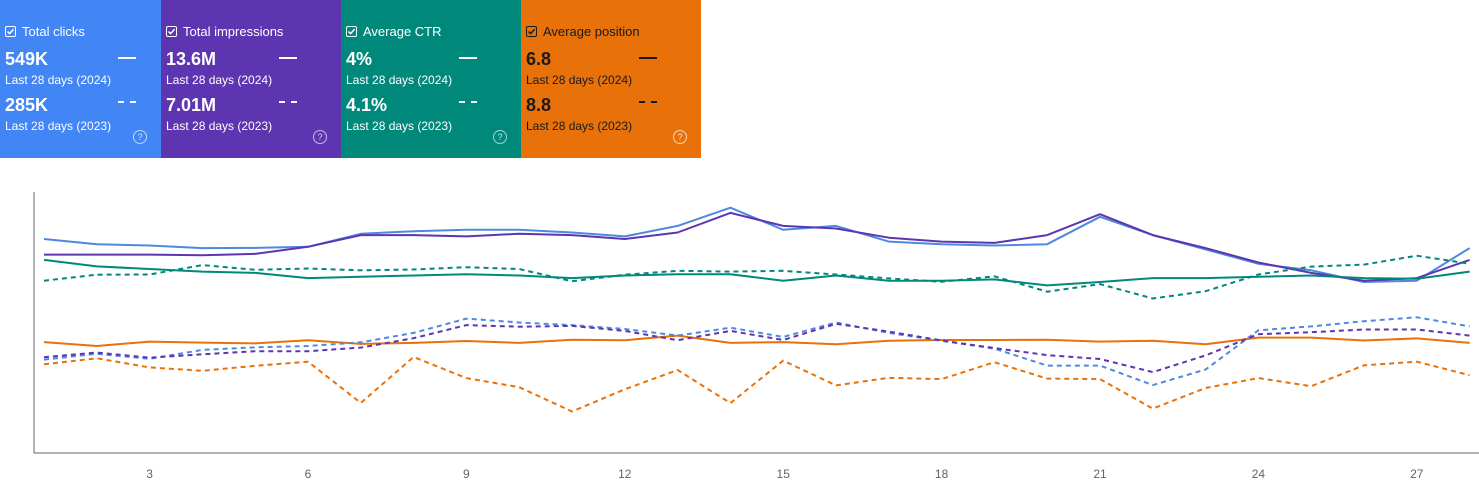 Image resolution: width=1479 pixels, height=487 pixels. Describe the element at coordinates (625, 474) in the screenshot. I see `x-tick-label: 12` at that location.